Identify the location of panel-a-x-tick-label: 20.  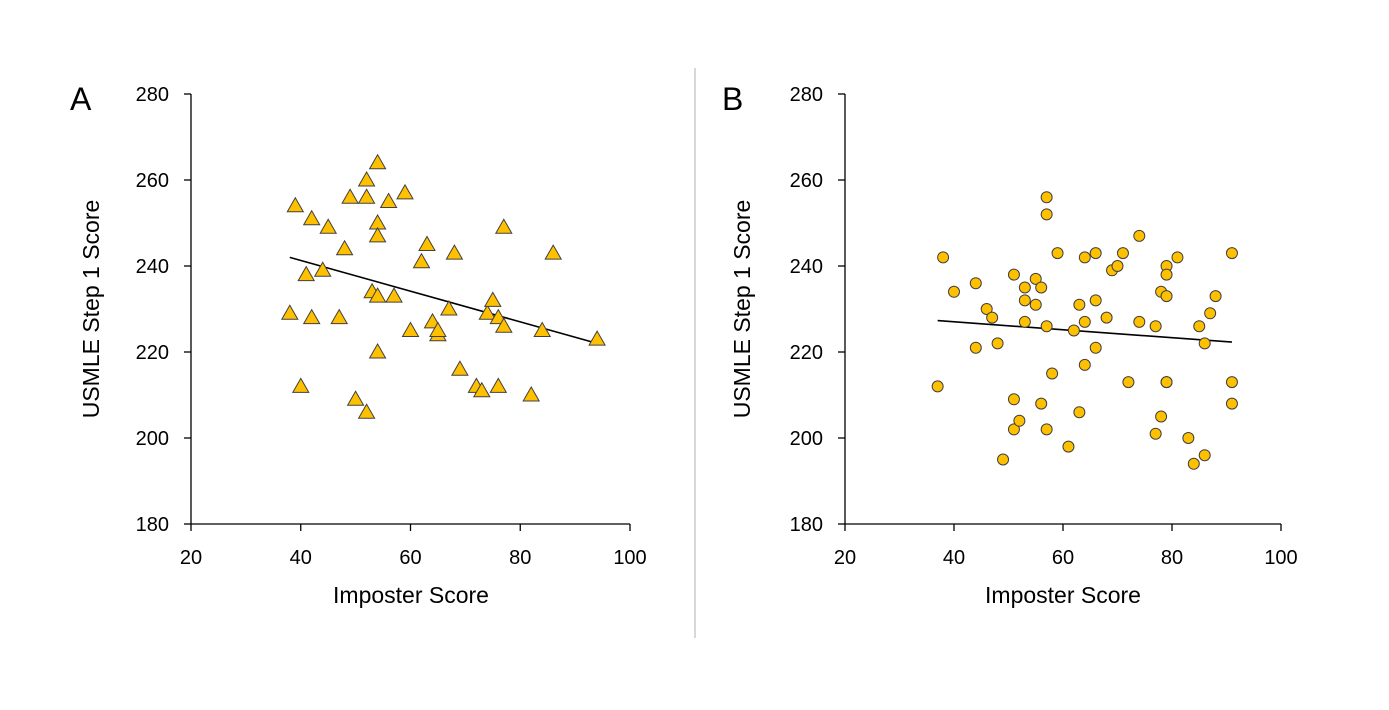
(191, 558).